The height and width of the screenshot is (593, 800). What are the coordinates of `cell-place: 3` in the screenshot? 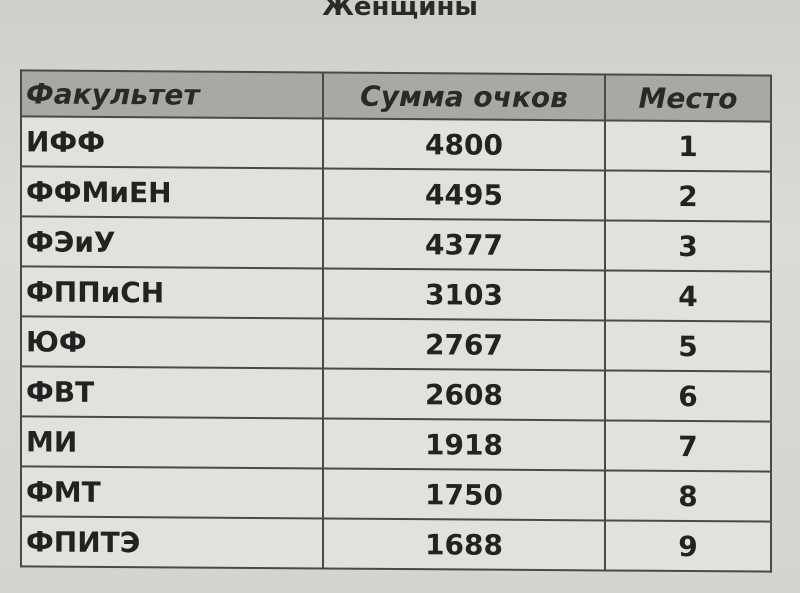 It's located at (688, 246).